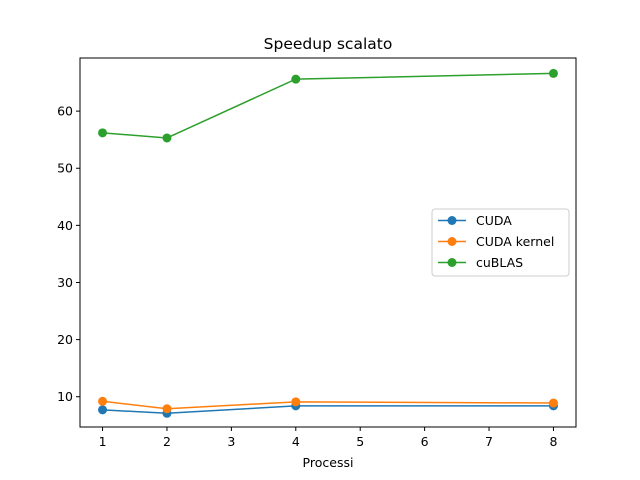  Describe the element at coordinates (328, 462) in the screenshot. I see `x-axis-label: Processi` at that location.